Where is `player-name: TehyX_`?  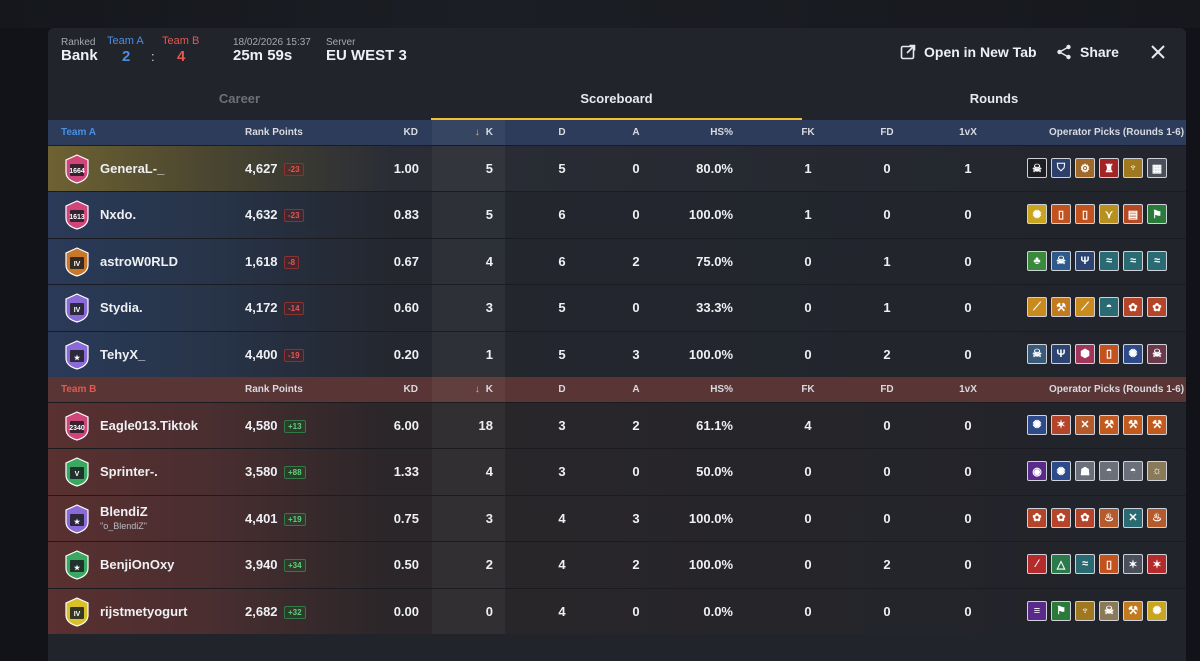 player-name: TehyX_ is located at coordinates (123, 354).